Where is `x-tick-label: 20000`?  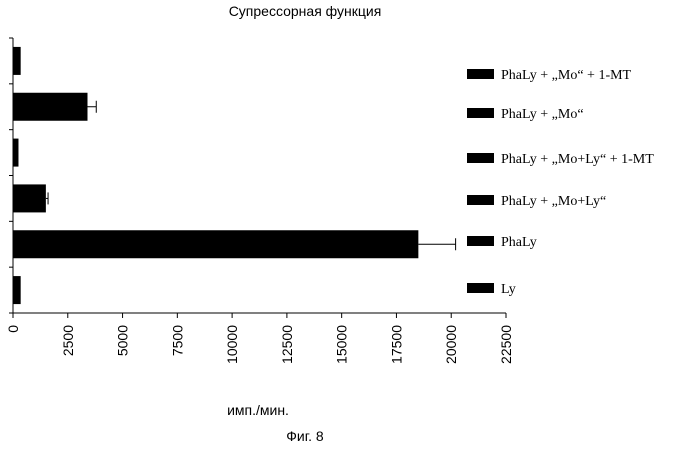
x-tick-label: 20000 is located at coordinates (451, 344).